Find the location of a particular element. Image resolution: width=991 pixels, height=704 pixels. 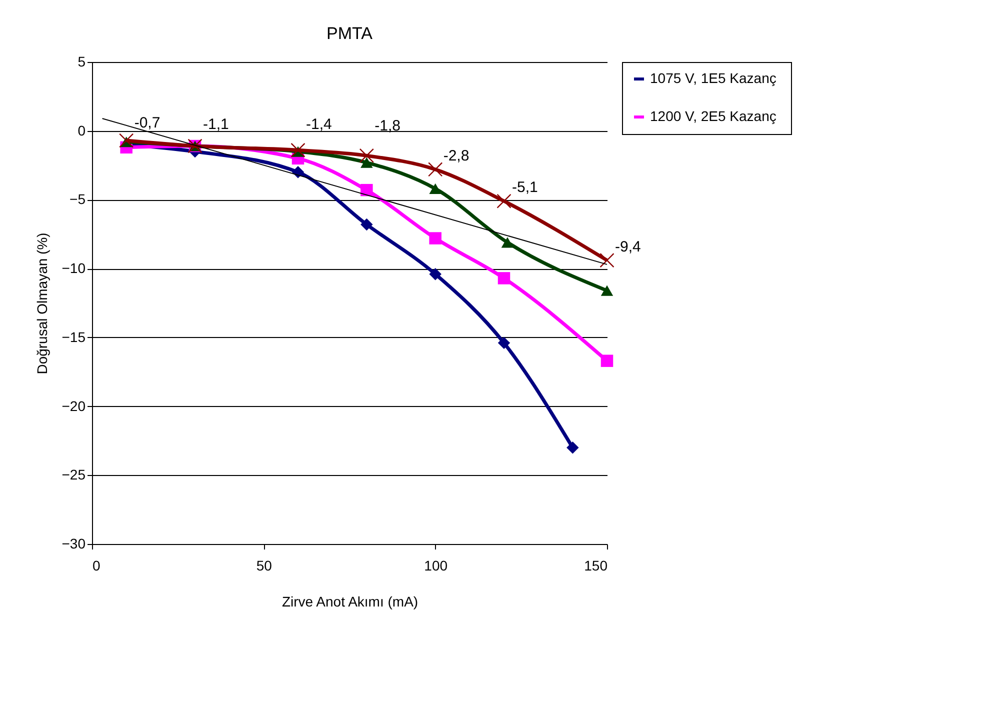

data-label: -1,8 is located at coordinates (387, 126).